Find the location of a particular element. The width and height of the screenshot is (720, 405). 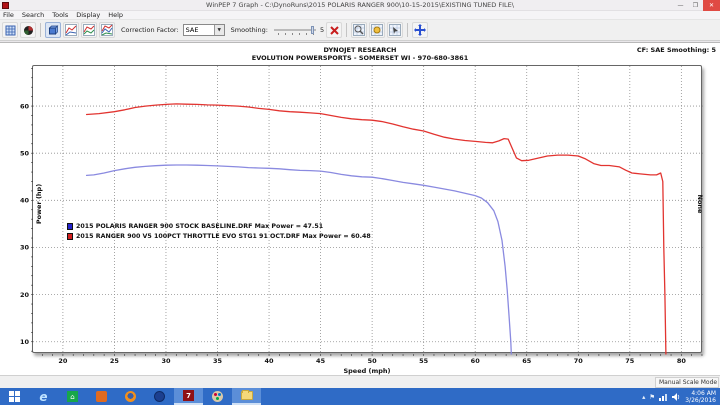

svg-text: 30 is located at coordinates (25, 248).